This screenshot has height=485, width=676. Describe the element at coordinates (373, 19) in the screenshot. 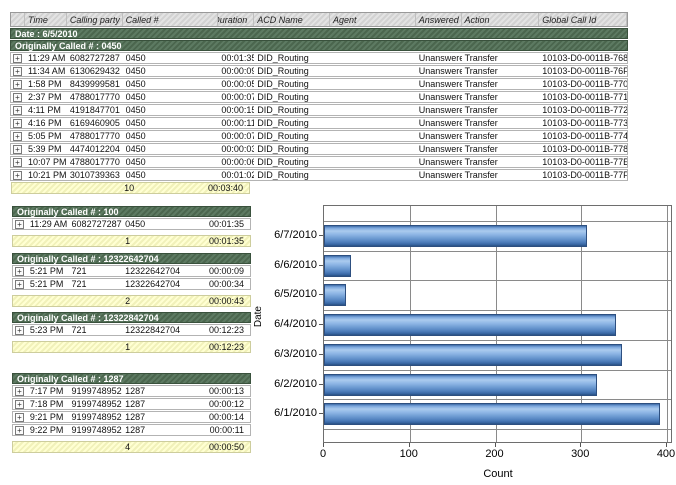

I see `column-header-agent: Agent` at that location.